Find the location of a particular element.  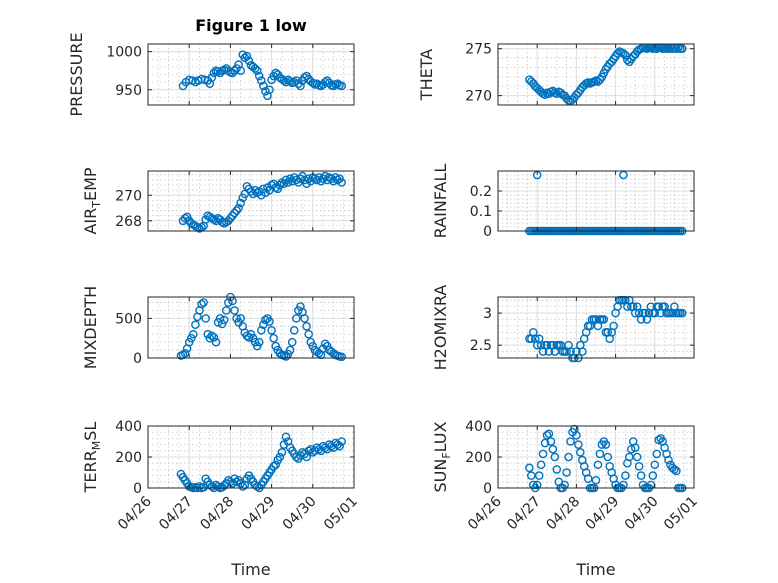

y-tick-label: 0.1 is located at coordinates (481, 212).